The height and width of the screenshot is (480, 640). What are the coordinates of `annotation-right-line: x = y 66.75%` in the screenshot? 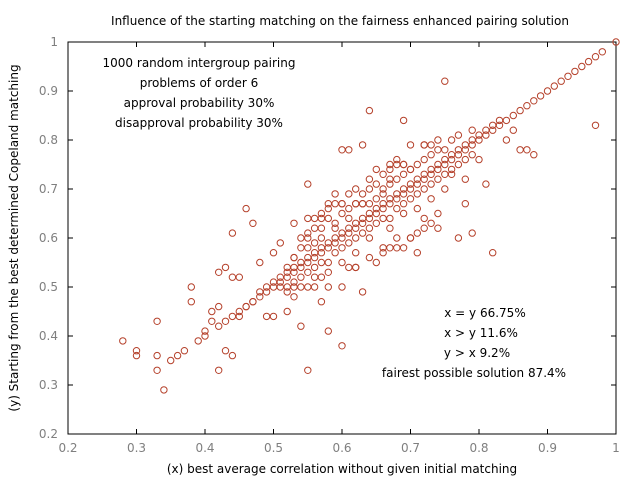 It's located at (484, 313).